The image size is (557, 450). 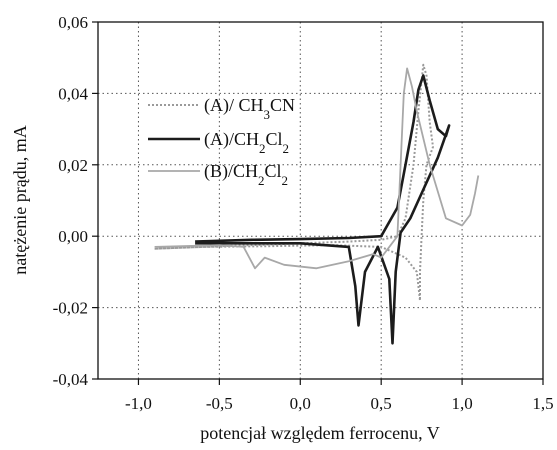 I want to click on legend-label: (A)/ CH3CN, so click(x=249, y=108).